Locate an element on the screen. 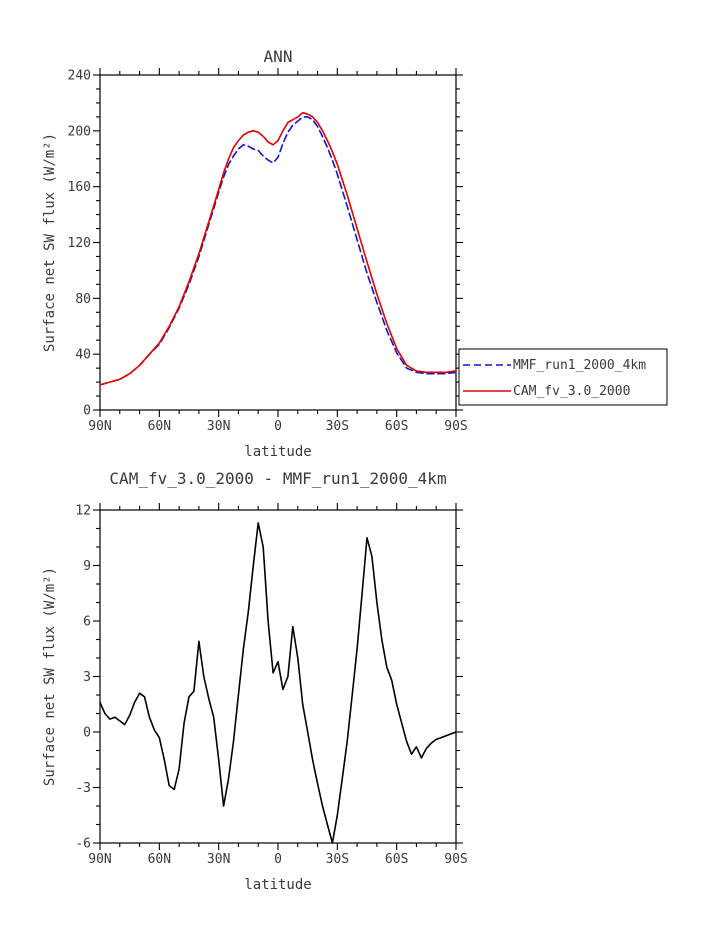 The image size is (723, 935). y-tick-label: 80 is located at coordinates (83, 299).